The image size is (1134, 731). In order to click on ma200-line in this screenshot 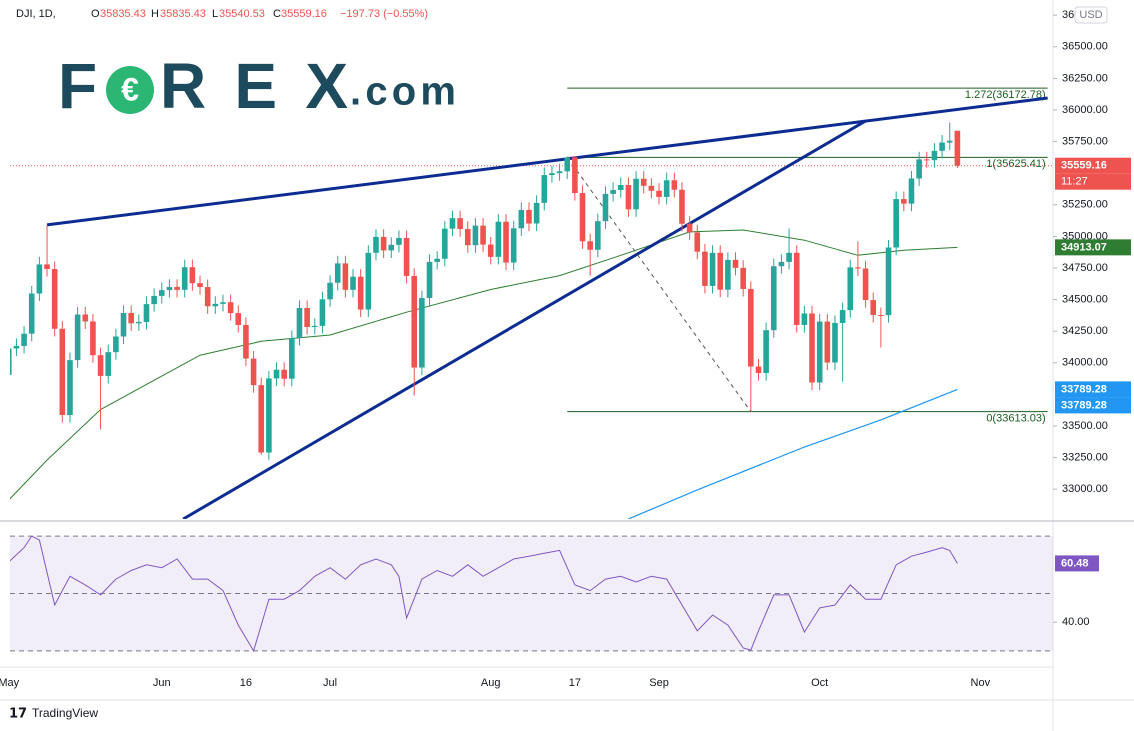, I will do `click(793, 453)`.